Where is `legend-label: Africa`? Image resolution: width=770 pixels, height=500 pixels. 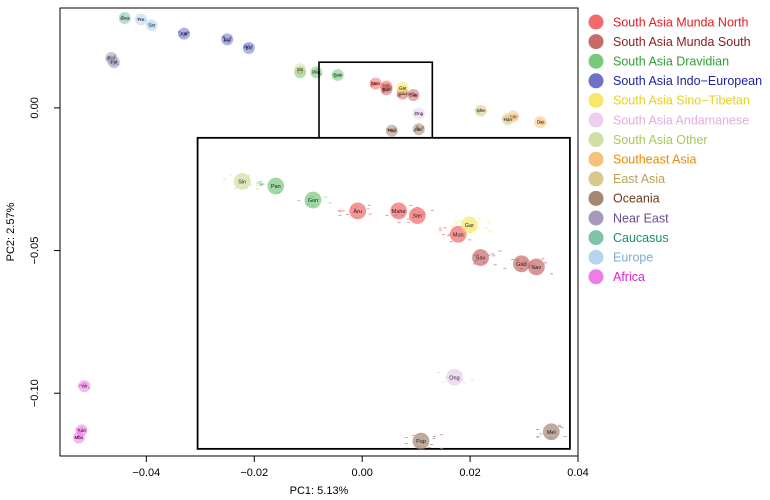 legend-label: Africa is located at coordinates (629, 277).